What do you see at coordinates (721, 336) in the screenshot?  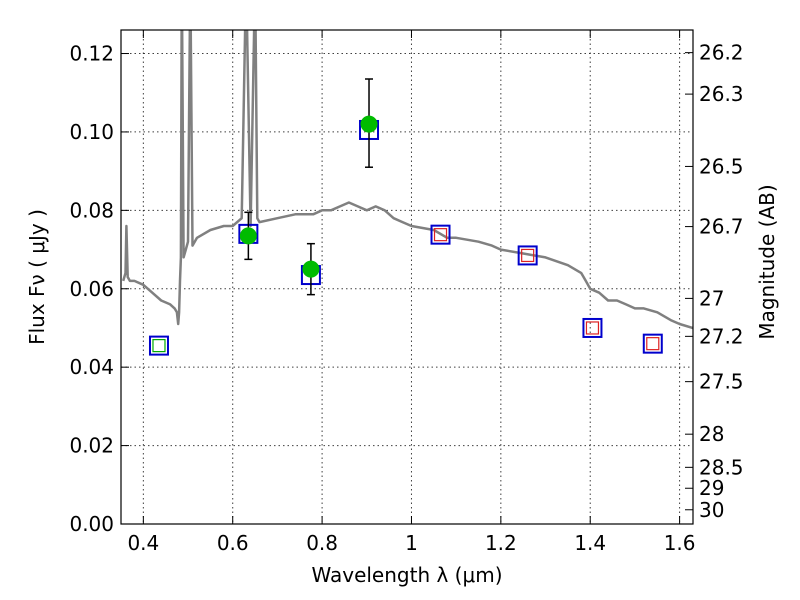 I see `right-y-tick-label: 27.2` at bounding box center [721, 336].